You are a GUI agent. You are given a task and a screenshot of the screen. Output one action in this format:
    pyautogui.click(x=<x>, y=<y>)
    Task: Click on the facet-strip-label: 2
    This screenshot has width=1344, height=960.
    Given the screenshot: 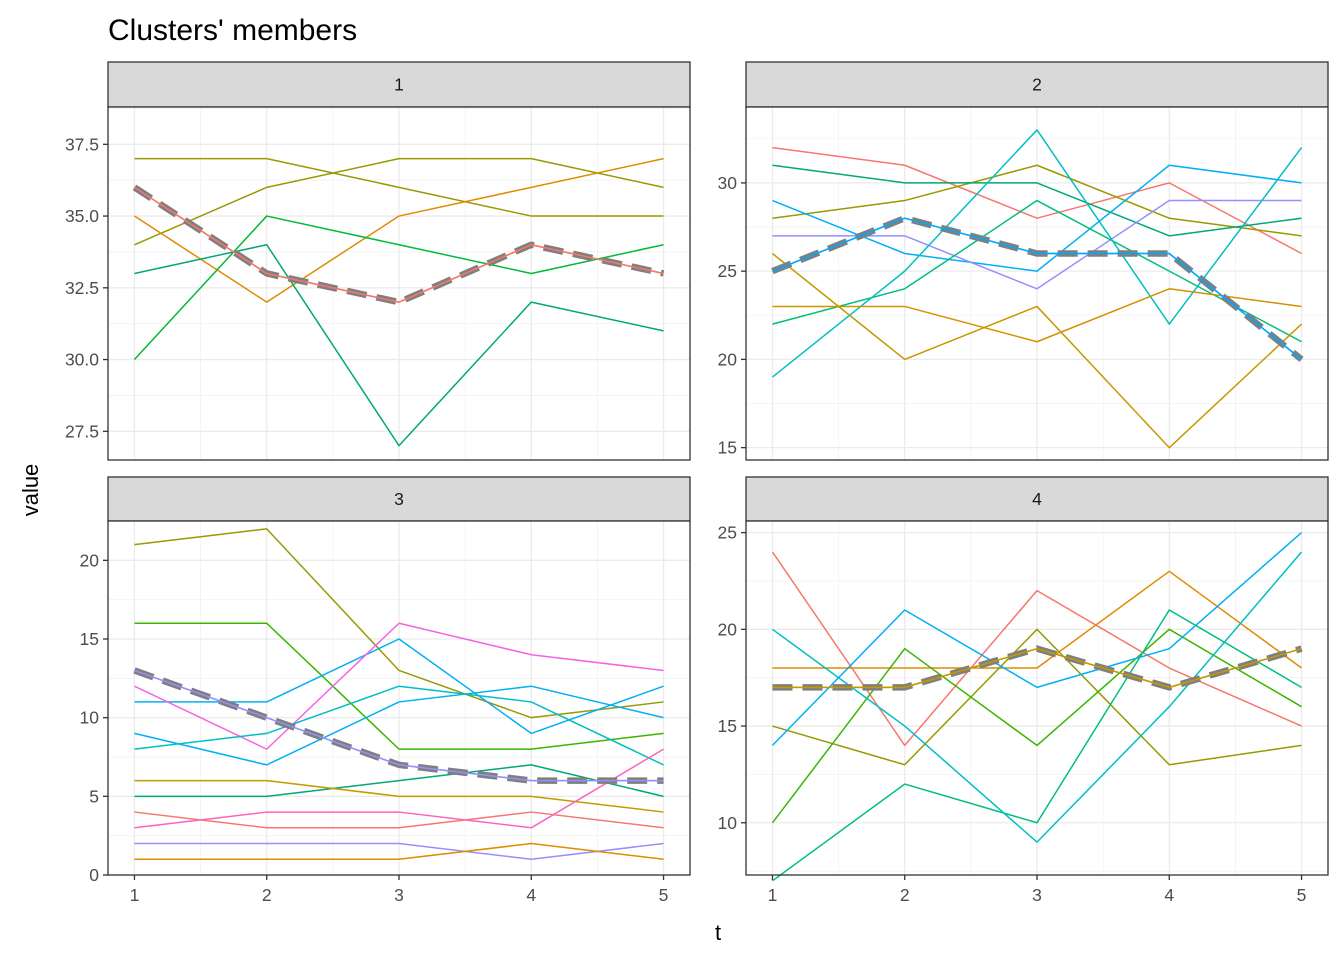 What is the action you would take?
    pyautogui.click(x=1037, y=85)
    